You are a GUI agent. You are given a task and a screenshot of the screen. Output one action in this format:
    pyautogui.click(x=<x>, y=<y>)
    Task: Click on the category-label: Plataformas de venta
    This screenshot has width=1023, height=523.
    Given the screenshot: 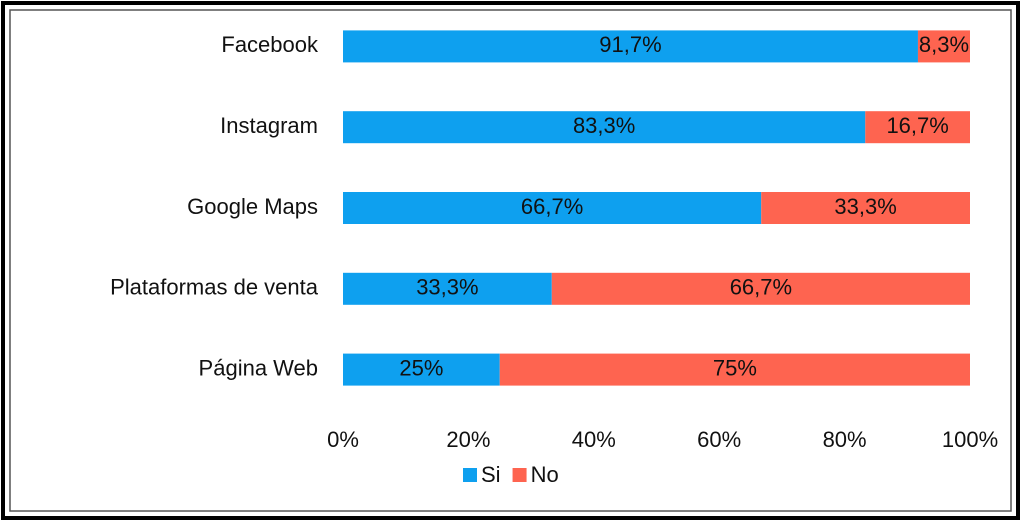 What is the action you would take?
    pyautogui.click(x=214, y=287)
    